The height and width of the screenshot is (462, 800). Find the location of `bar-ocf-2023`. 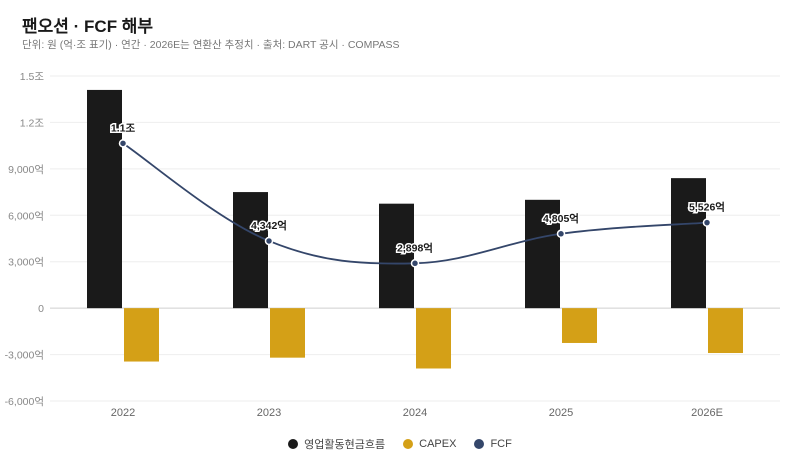

bar-ocf-2023 is located at coordinates (250, 250).